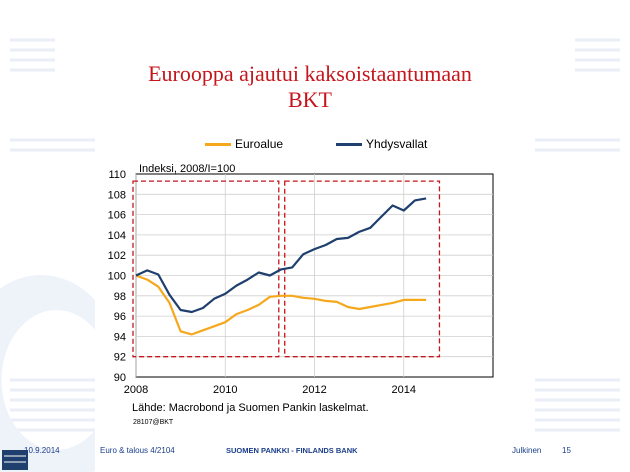 Image resolution: width=630 pixels, height=472 pixels. Describe the element at coordinates (270, 390) in the screenshot. I see `x-axis-ticks: 2008 2010 2012 2014` at that location.